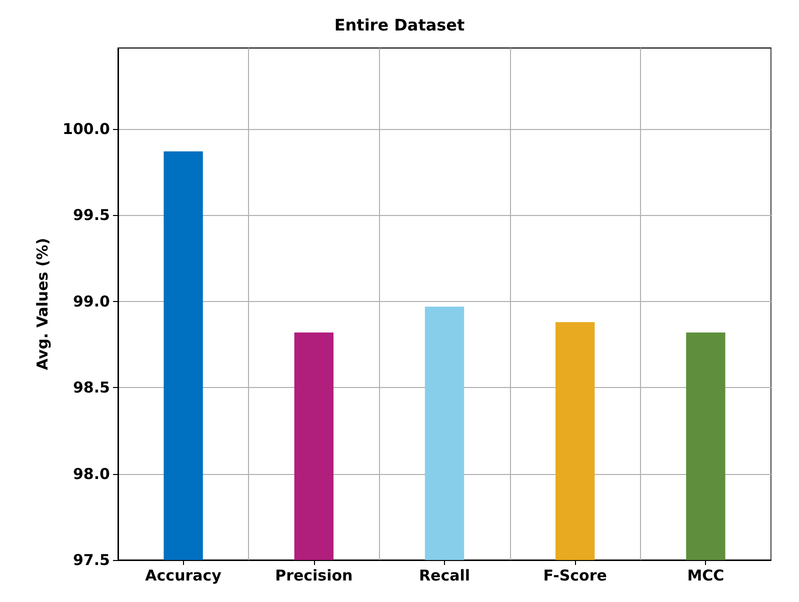  I want to click on x-tick-label: Precision, so click(314, 575).